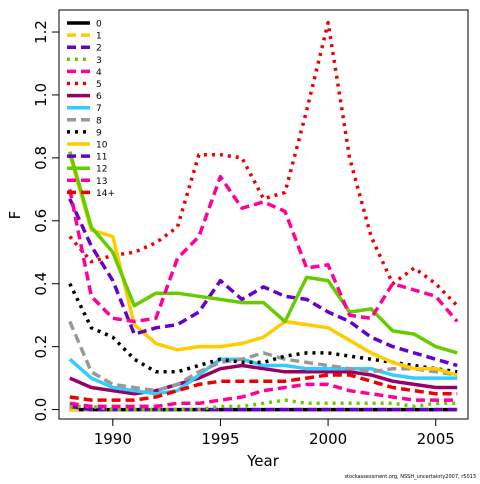 The height and width of the screenshot is (484, 480). I want to click on y-tick-label-1: 0.2, so click(41, 347).